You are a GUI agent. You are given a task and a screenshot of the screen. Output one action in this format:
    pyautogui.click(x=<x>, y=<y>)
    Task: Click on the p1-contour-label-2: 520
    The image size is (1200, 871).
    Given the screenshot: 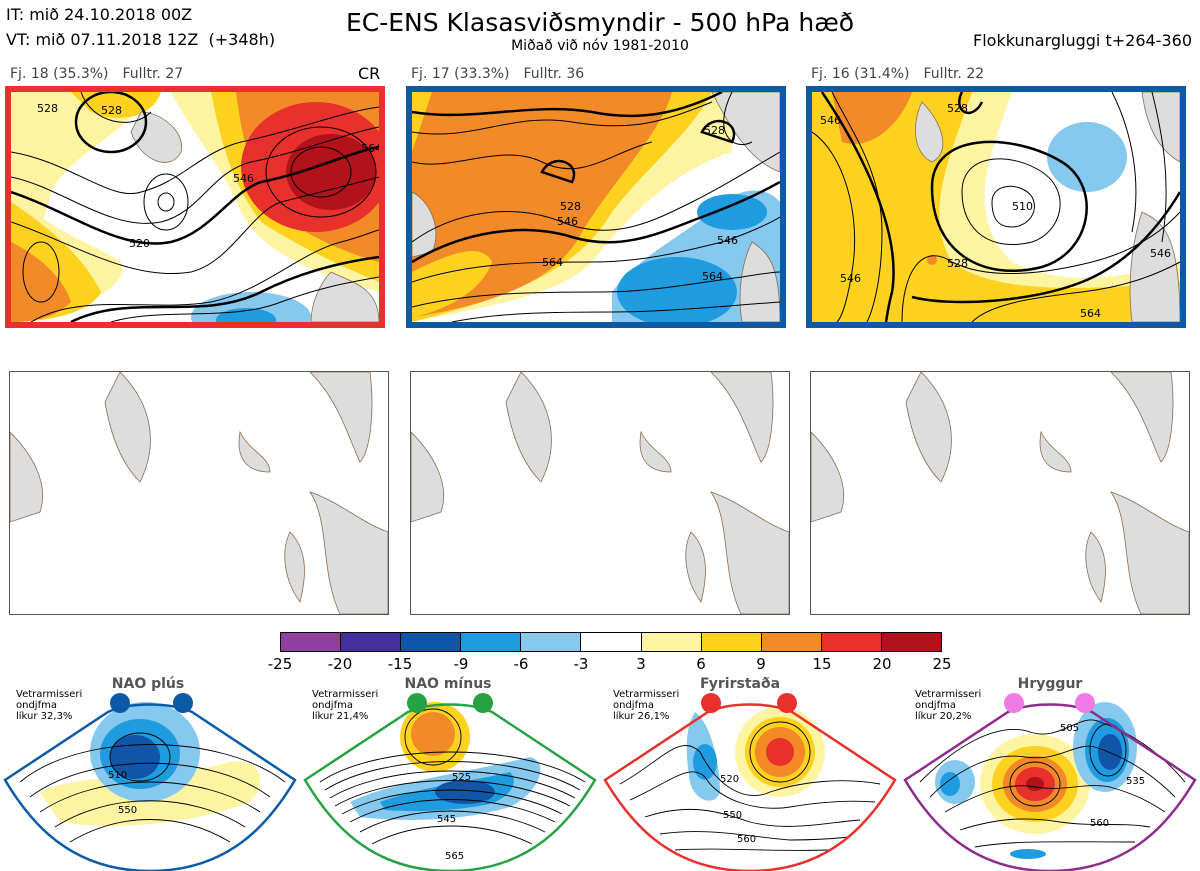 What is the action you would take?
    pyautogui.click(x=139, y=243)
    